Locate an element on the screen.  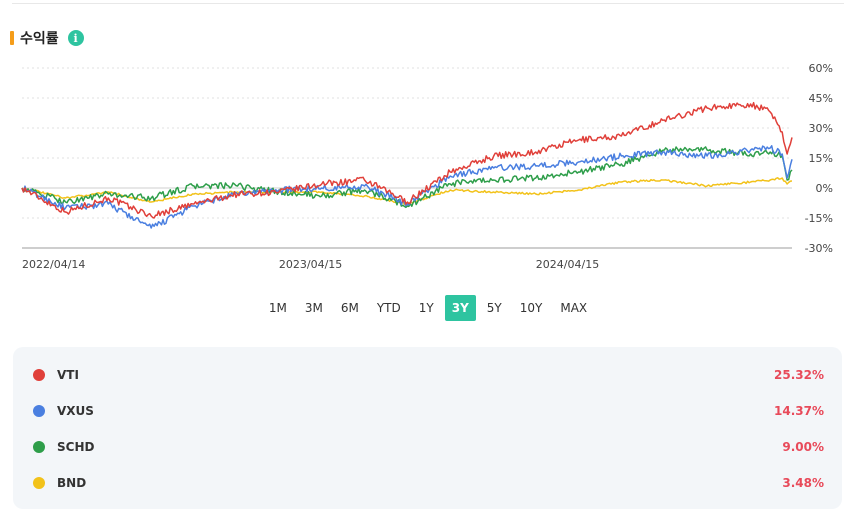
y-tick-label: 30% is located at coordinates (821, 128).